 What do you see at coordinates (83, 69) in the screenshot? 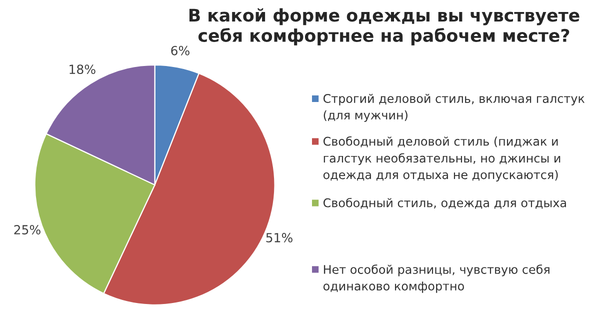
I see `data-label: 18%` at bounding box center [83, 69].